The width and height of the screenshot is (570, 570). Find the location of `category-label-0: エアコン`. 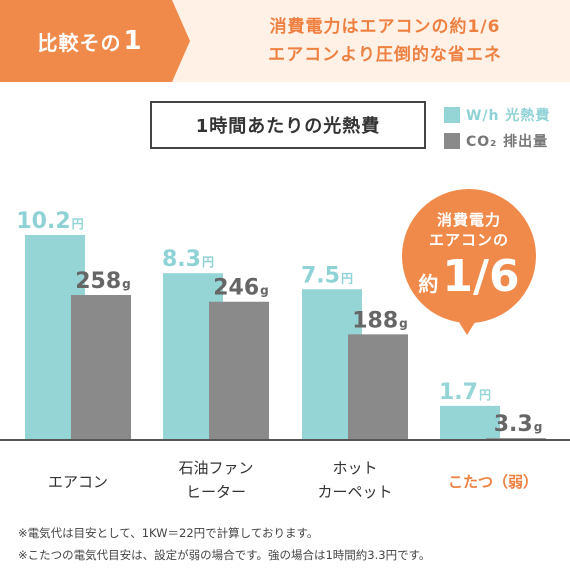

category-label-0: エアコン is located at coordinates (78, 482).